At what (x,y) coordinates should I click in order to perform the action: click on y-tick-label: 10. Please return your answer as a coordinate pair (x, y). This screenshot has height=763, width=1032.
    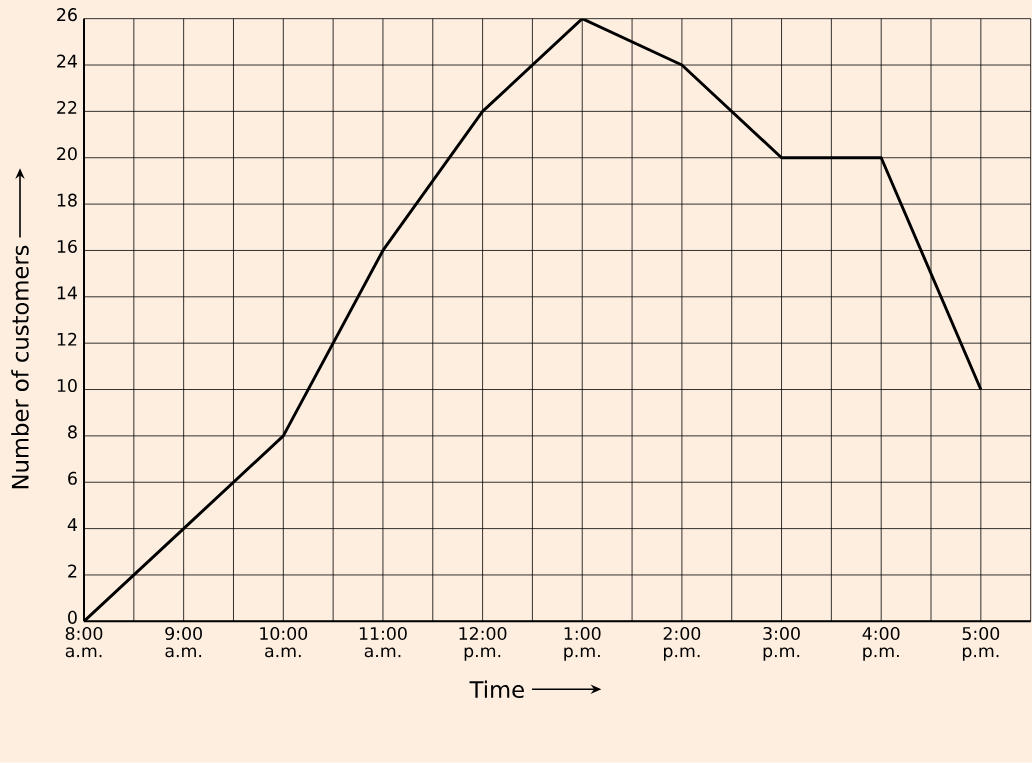
    Looking at the image, I should click on (67, 386).